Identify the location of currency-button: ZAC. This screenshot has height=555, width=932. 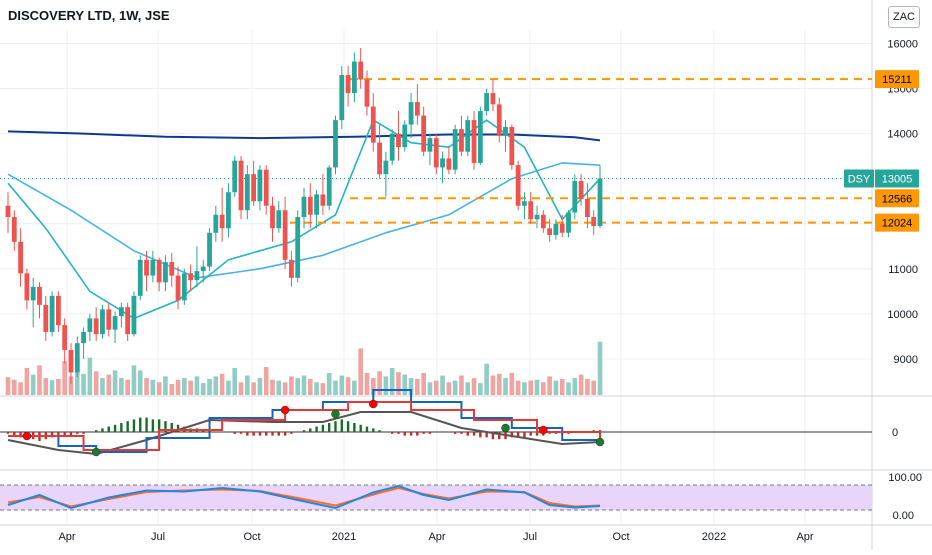
(904, 17).